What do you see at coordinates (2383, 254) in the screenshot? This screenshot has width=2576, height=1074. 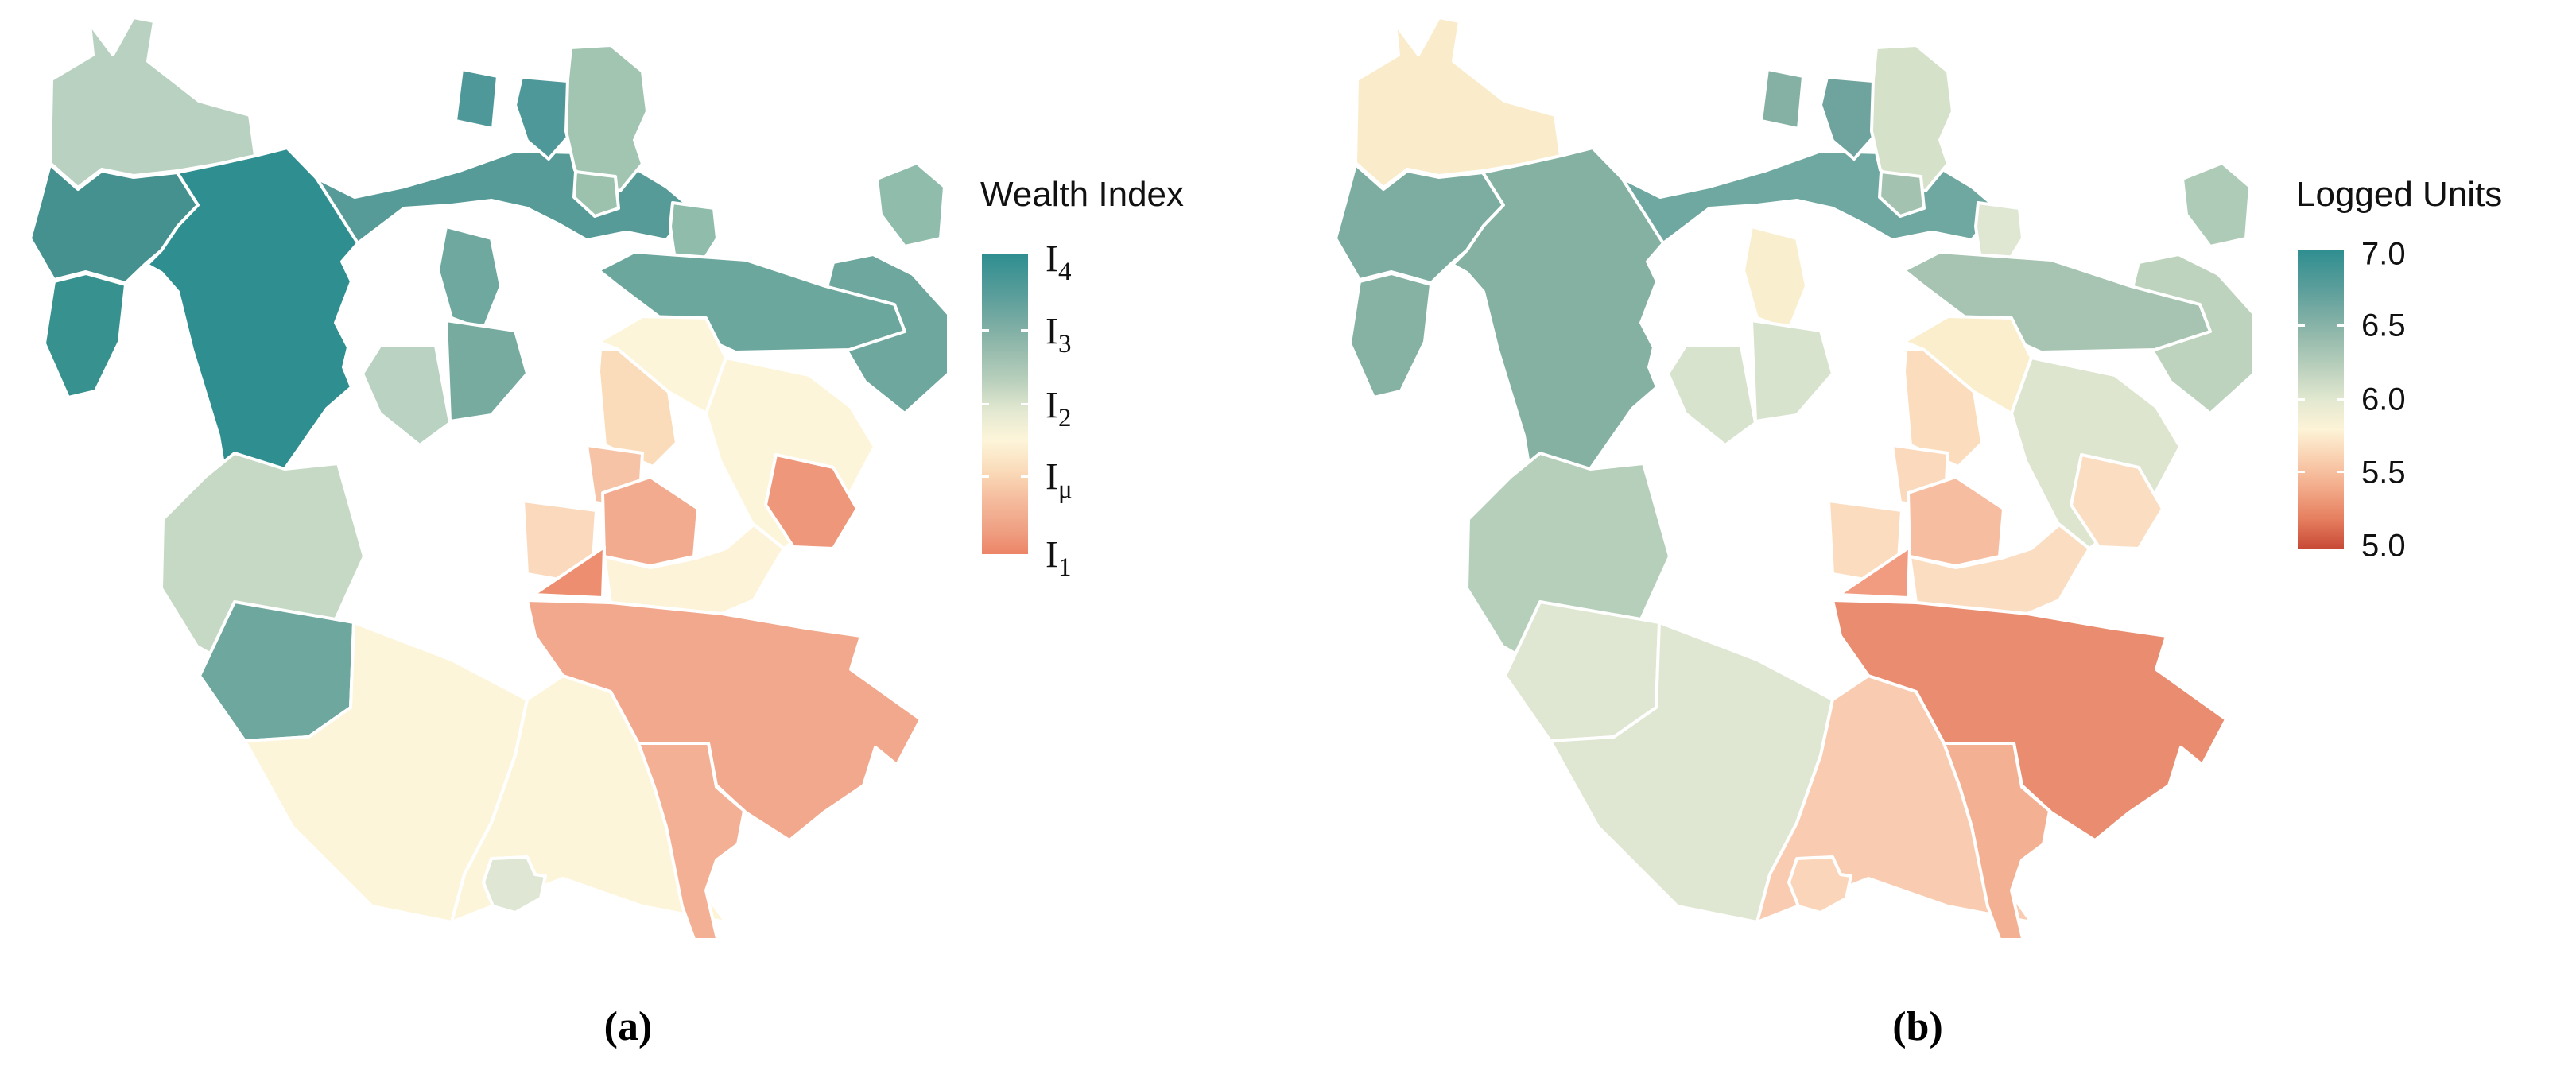 I see `legend-b-label-70: 7.0` at bounding box center [2383, 254].